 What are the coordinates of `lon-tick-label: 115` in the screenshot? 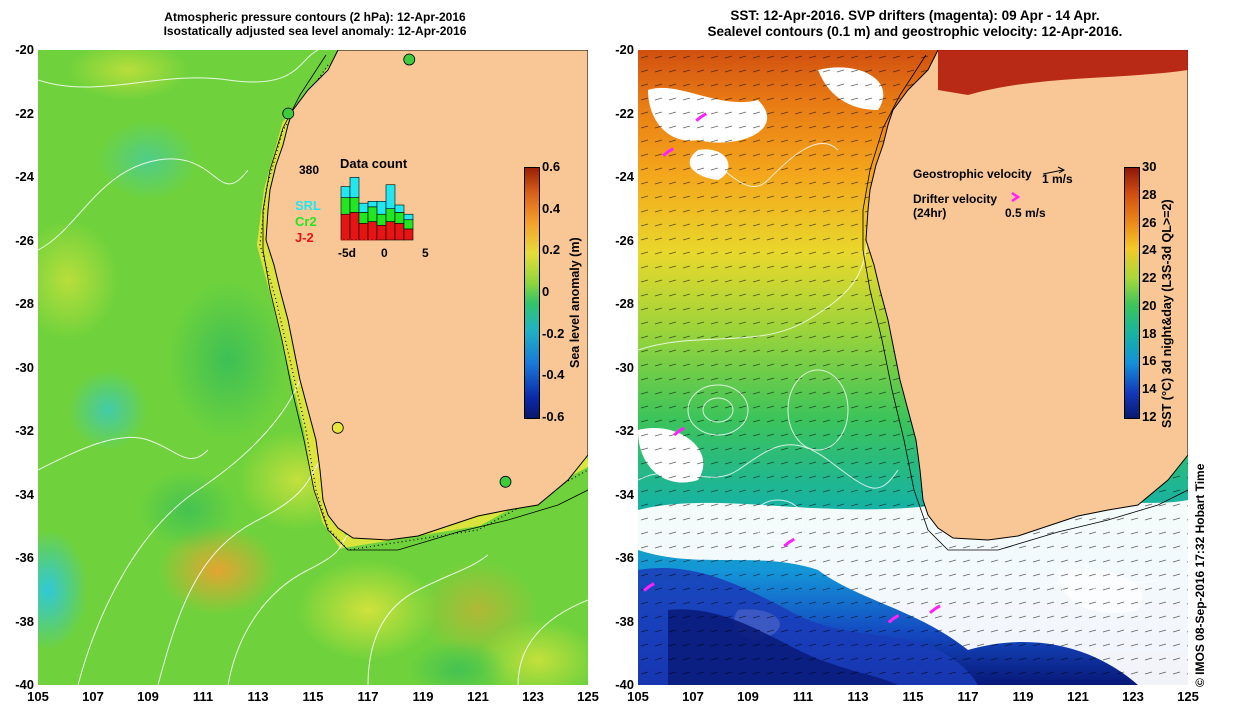 It's located at (313, 696).